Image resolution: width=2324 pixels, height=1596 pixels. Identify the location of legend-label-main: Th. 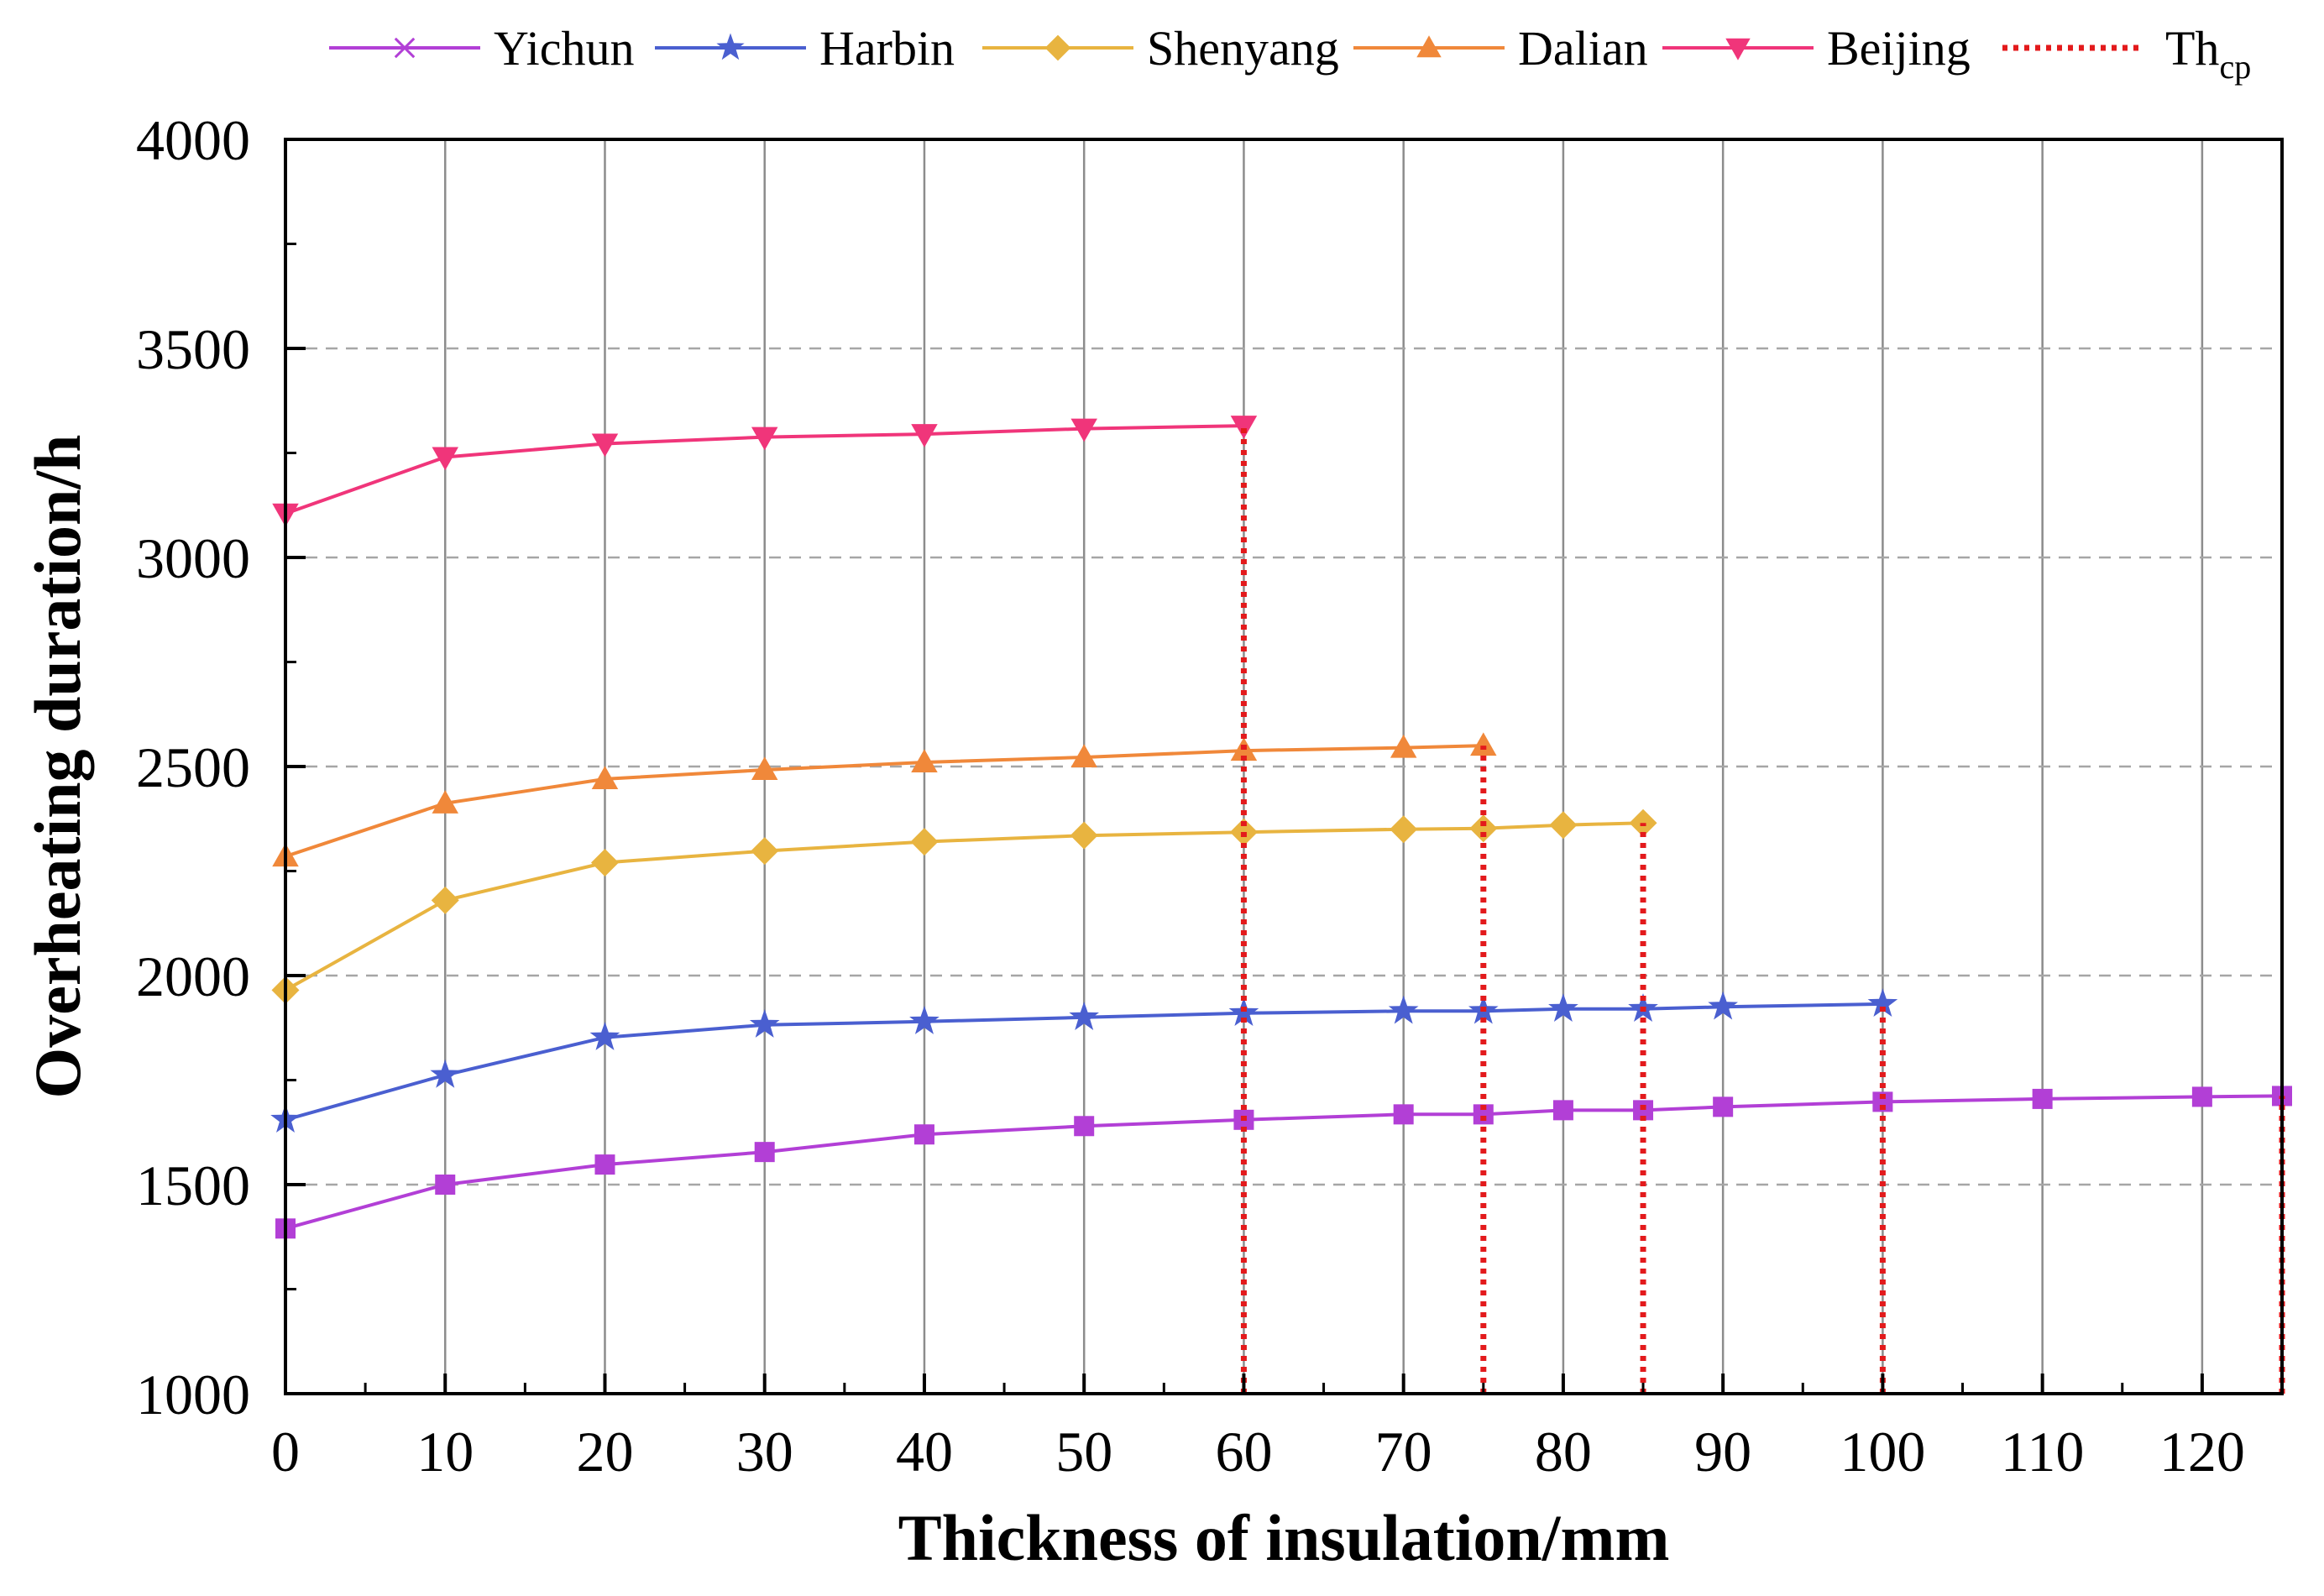
(2192, 48).